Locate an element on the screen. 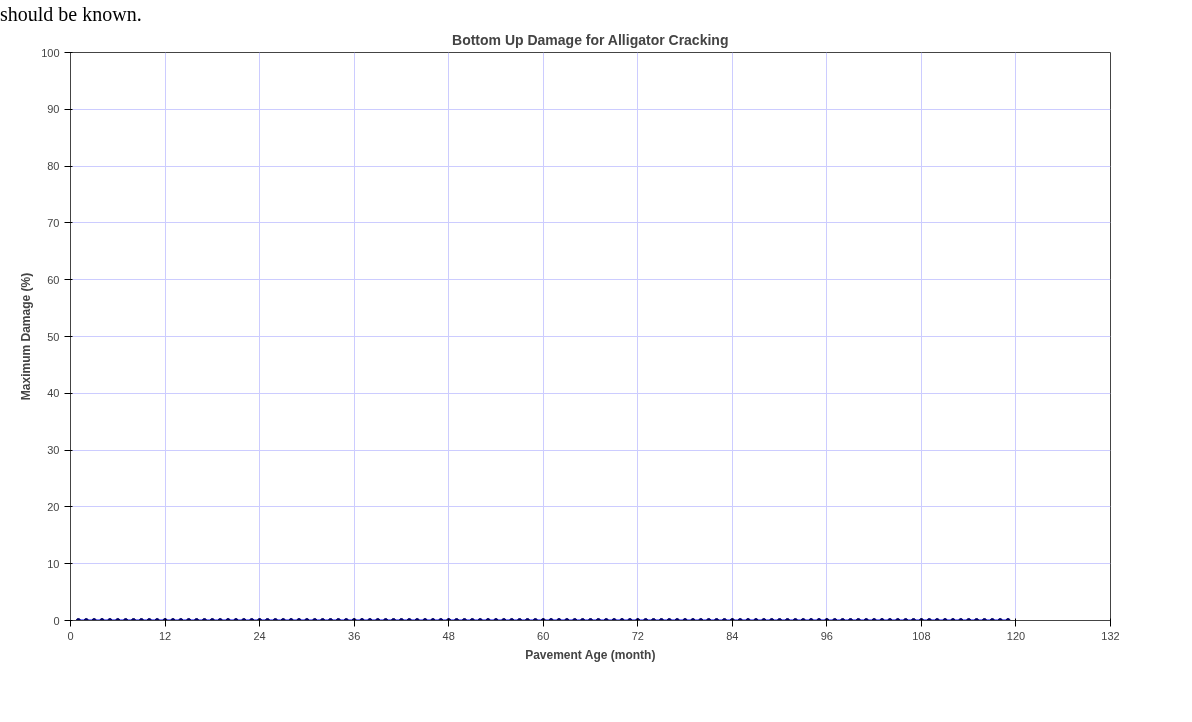 This screenshot has width=1192, height=722. y-tick-label: 100 is located at coordinates (50, 52).